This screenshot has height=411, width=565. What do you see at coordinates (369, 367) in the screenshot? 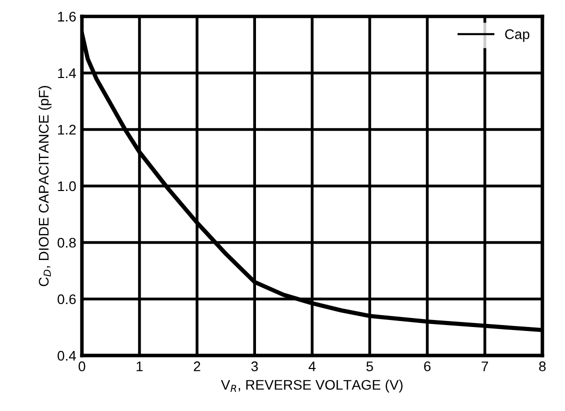
I see `x-tick-label: 5` at bounding box center [369, 367].